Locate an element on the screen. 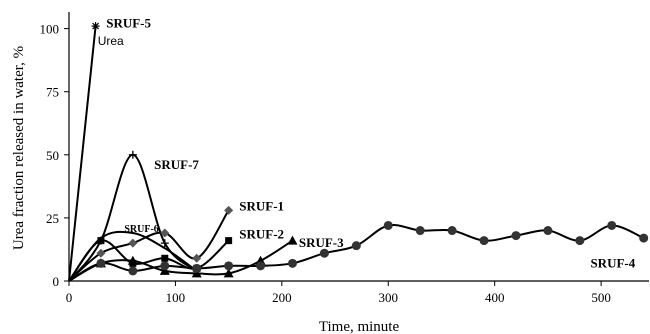  x-tick-label: 200 is located at coordinates (282, 297).